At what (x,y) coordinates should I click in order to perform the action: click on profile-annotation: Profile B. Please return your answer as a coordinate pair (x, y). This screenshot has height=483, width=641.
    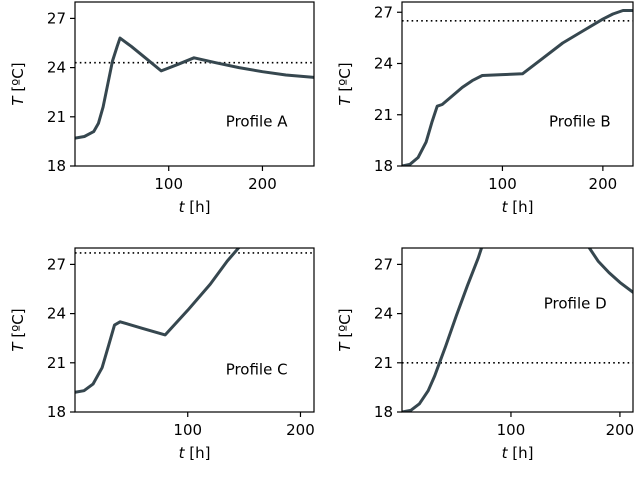
    Looking at the image, I should click on (580, 122).